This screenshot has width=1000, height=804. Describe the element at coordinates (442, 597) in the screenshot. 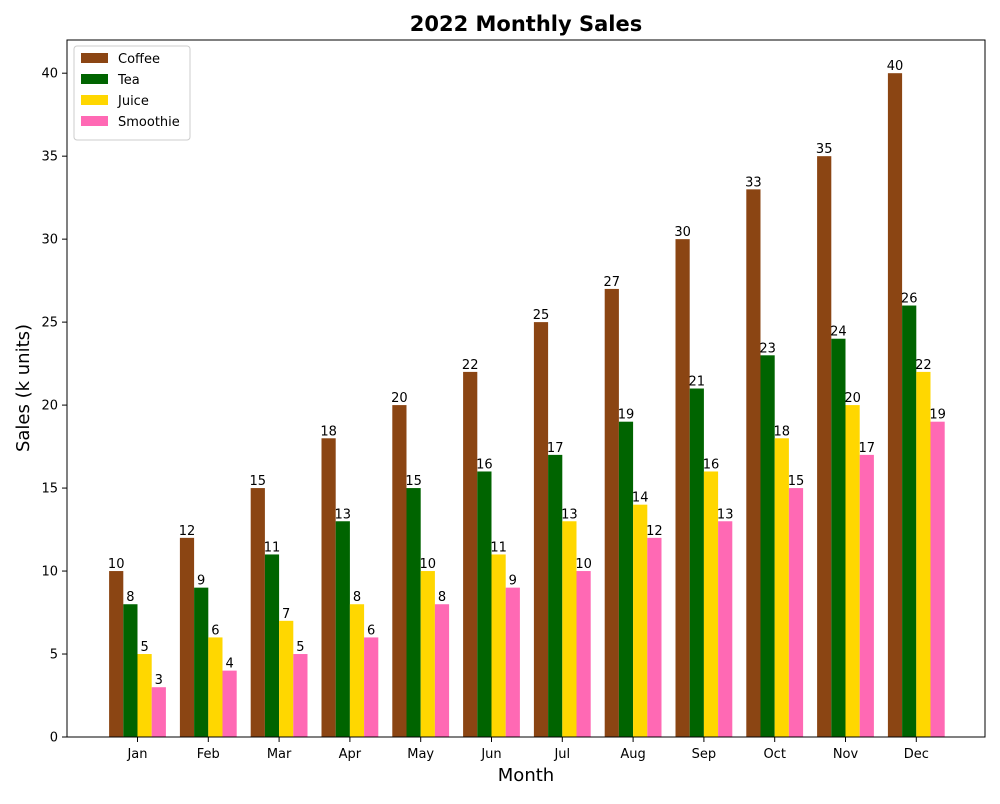

I see `data-label-smoothie-may: 8` at that location.